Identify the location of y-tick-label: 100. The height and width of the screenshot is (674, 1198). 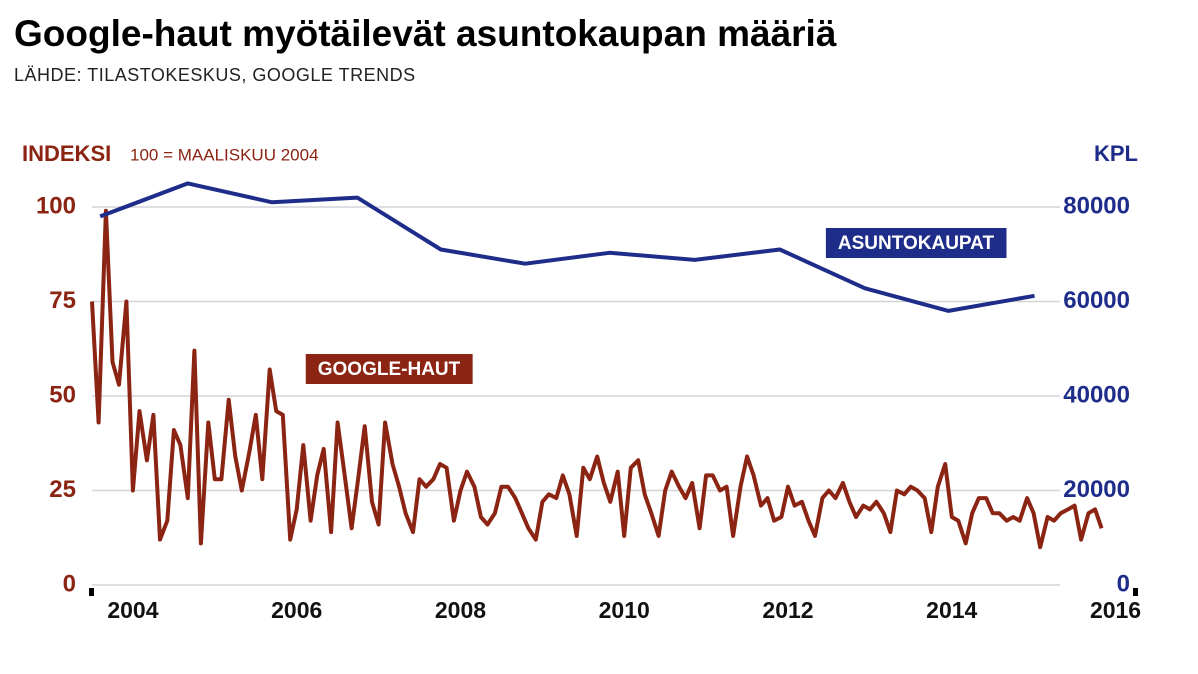
(56, 205).